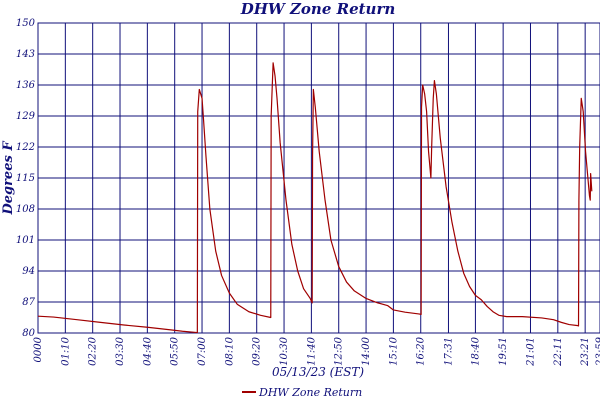 The image size is (600, 400). What do you see at coordinates (28, 333) in the screenshot?
I see `y-tick-label: 80` at bounding box center [28, 333].